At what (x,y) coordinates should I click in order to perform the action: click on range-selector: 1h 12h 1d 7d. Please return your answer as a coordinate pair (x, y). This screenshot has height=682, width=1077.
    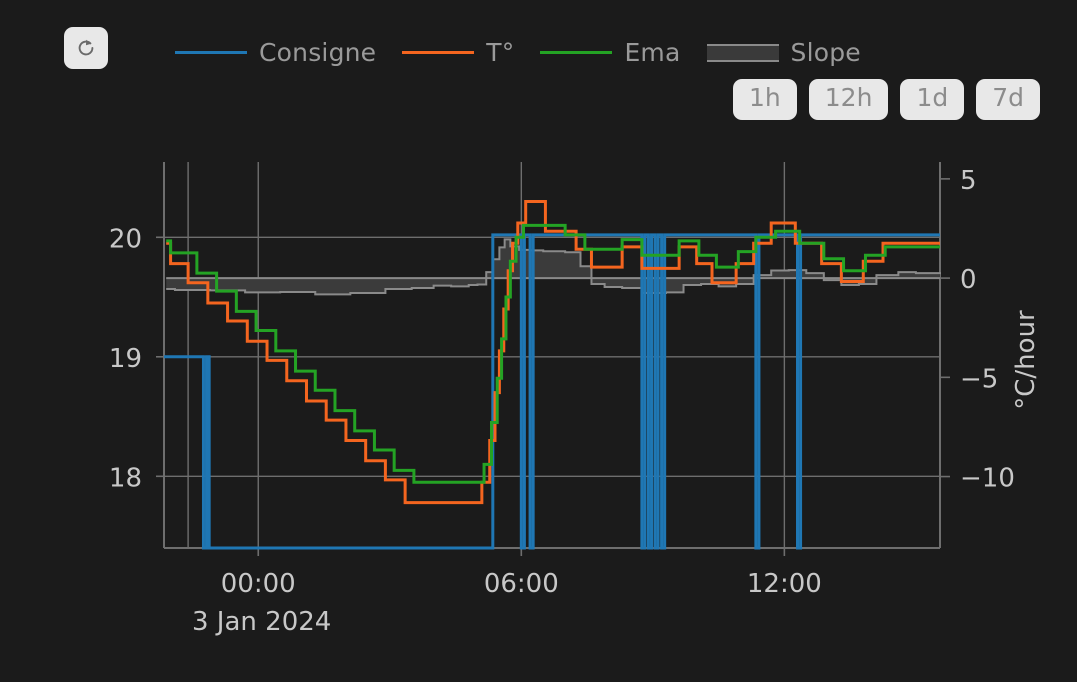
    Looking at the image, I should click on (886, 100).